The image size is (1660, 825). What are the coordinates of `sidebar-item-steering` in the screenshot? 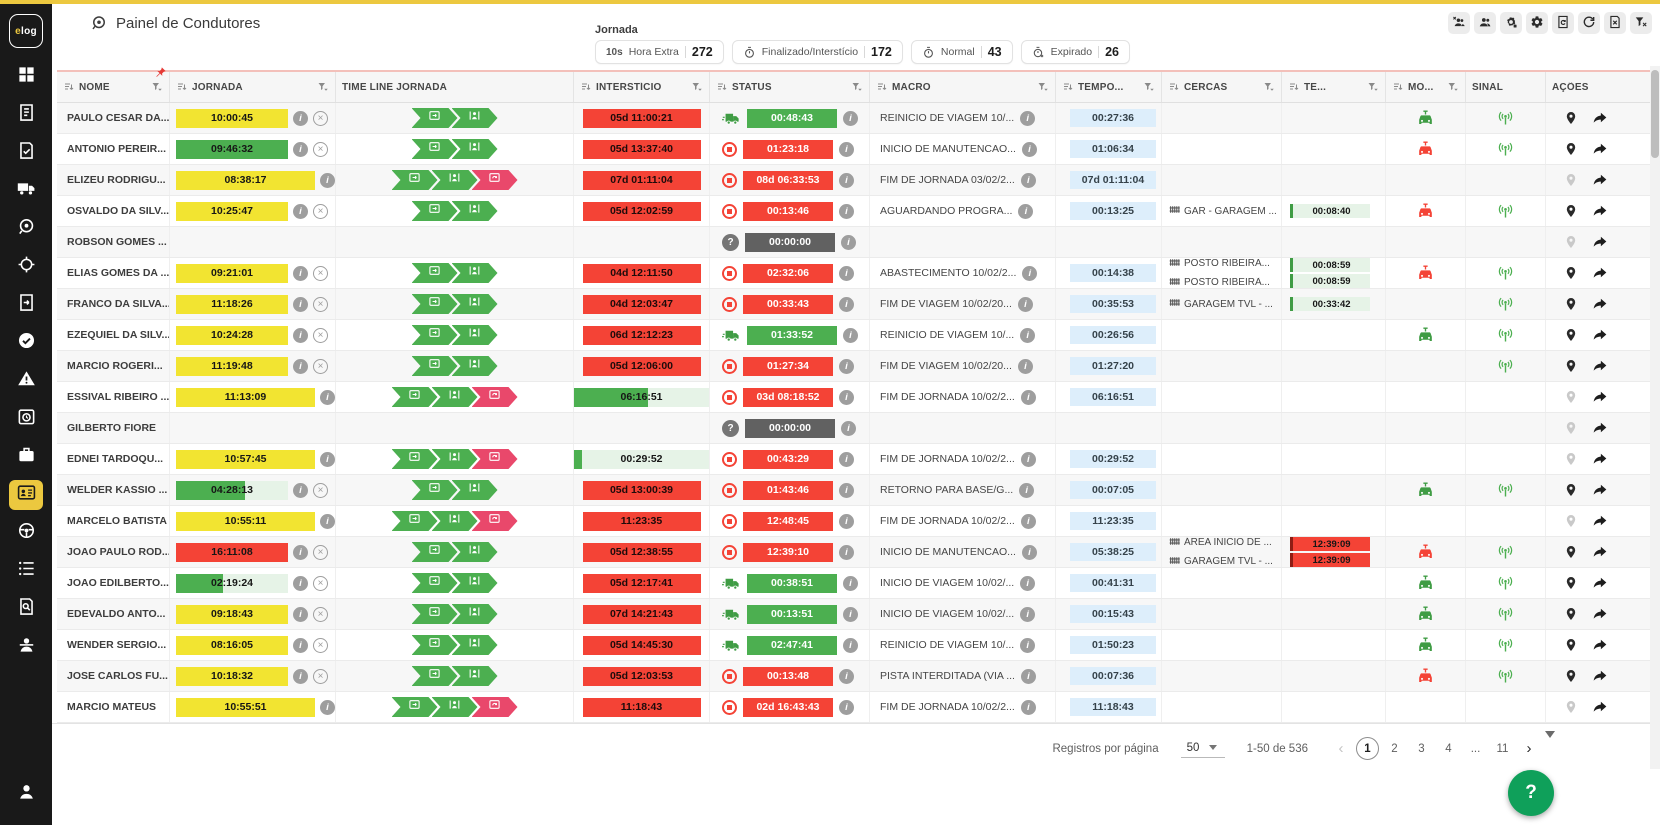 It's located at (26, 533).